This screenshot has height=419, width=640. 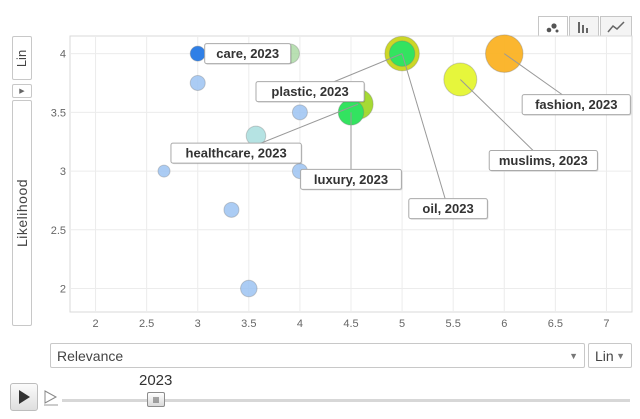 I want to click on x-tick-label: 3, so click(x=198, y=324).